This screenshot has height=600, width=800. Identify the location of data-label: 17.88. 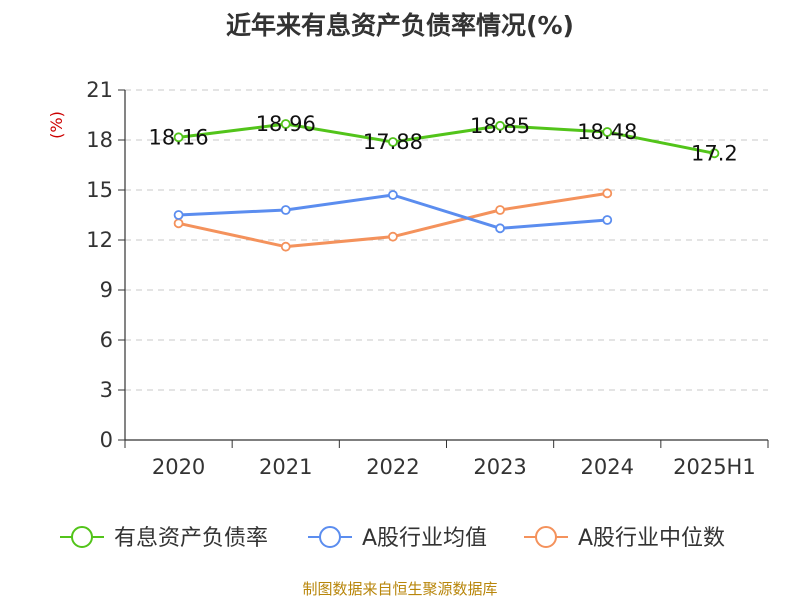
(393, 142).